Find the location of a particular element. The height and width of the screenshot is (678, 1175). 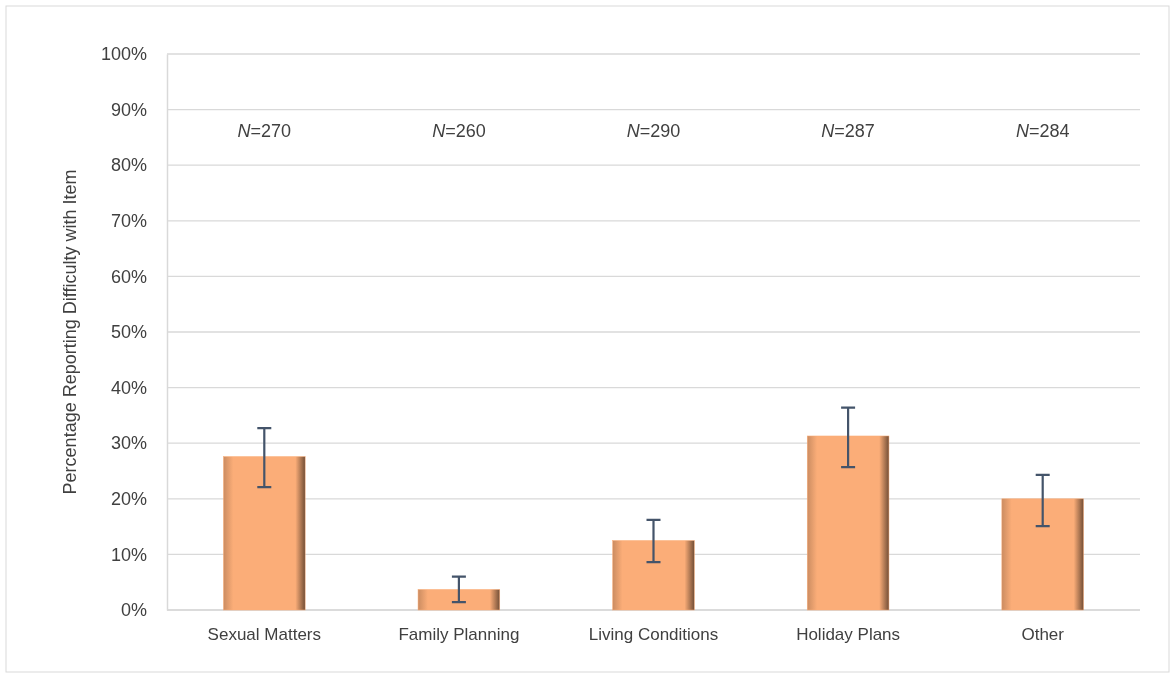

x-tick-label: Other is located at coordinates (1043, 635).